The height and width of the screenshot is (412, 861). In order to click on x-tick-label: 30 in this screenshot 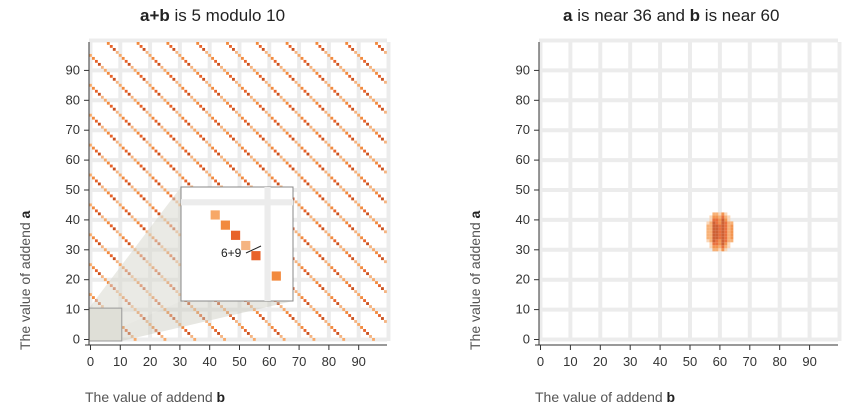, I will do `click(180, 361)`.